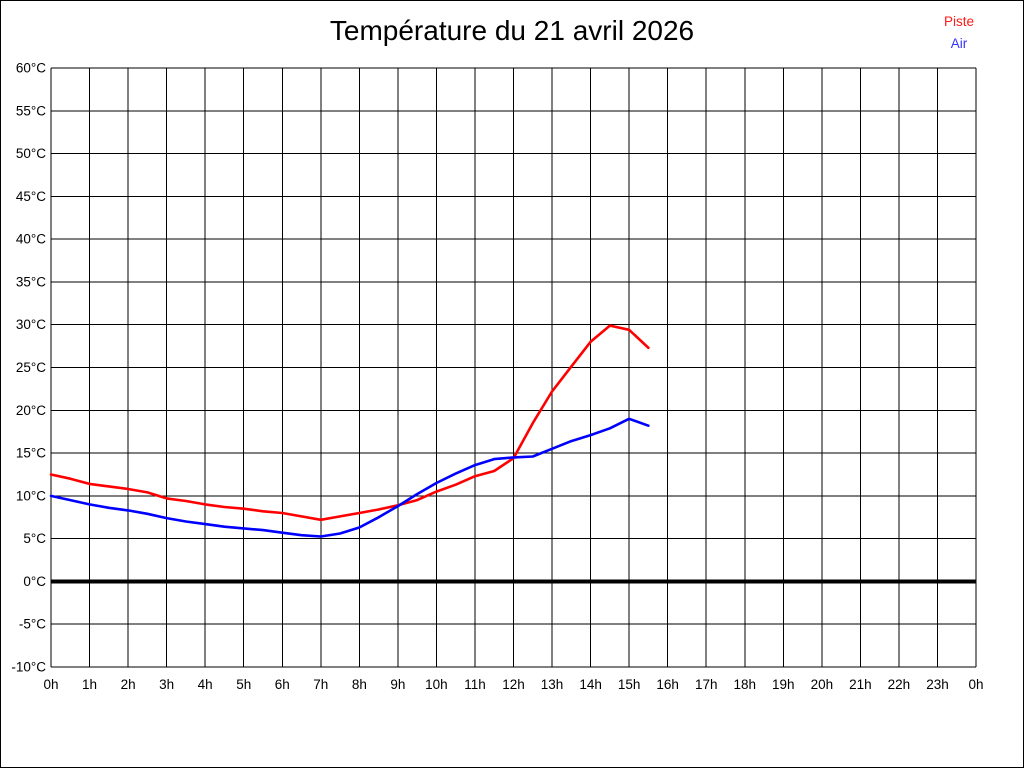 The width and height of the screenshot is (1024, 768). Describe the element at coordinates (31, 281) in the screenshot. I see `y-axis-label: 35°C` at that location.